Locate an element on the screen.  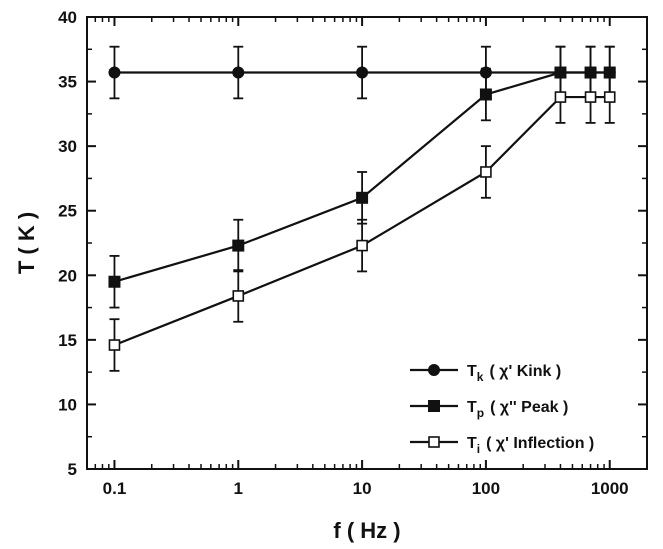
x-tick-label: 100 is located at coordinates (486, 488).